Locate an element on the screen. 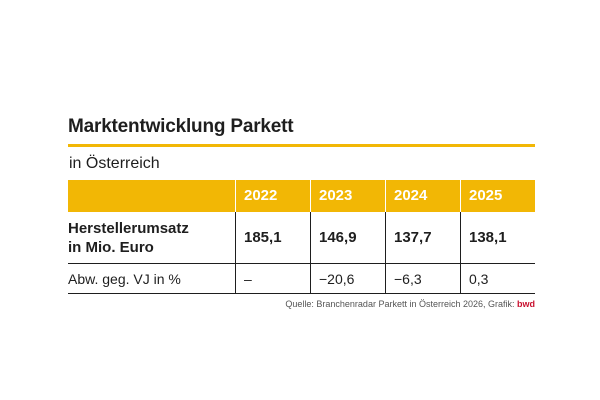  table-cell-value: 185,1 is located at coordinates (272, 238).